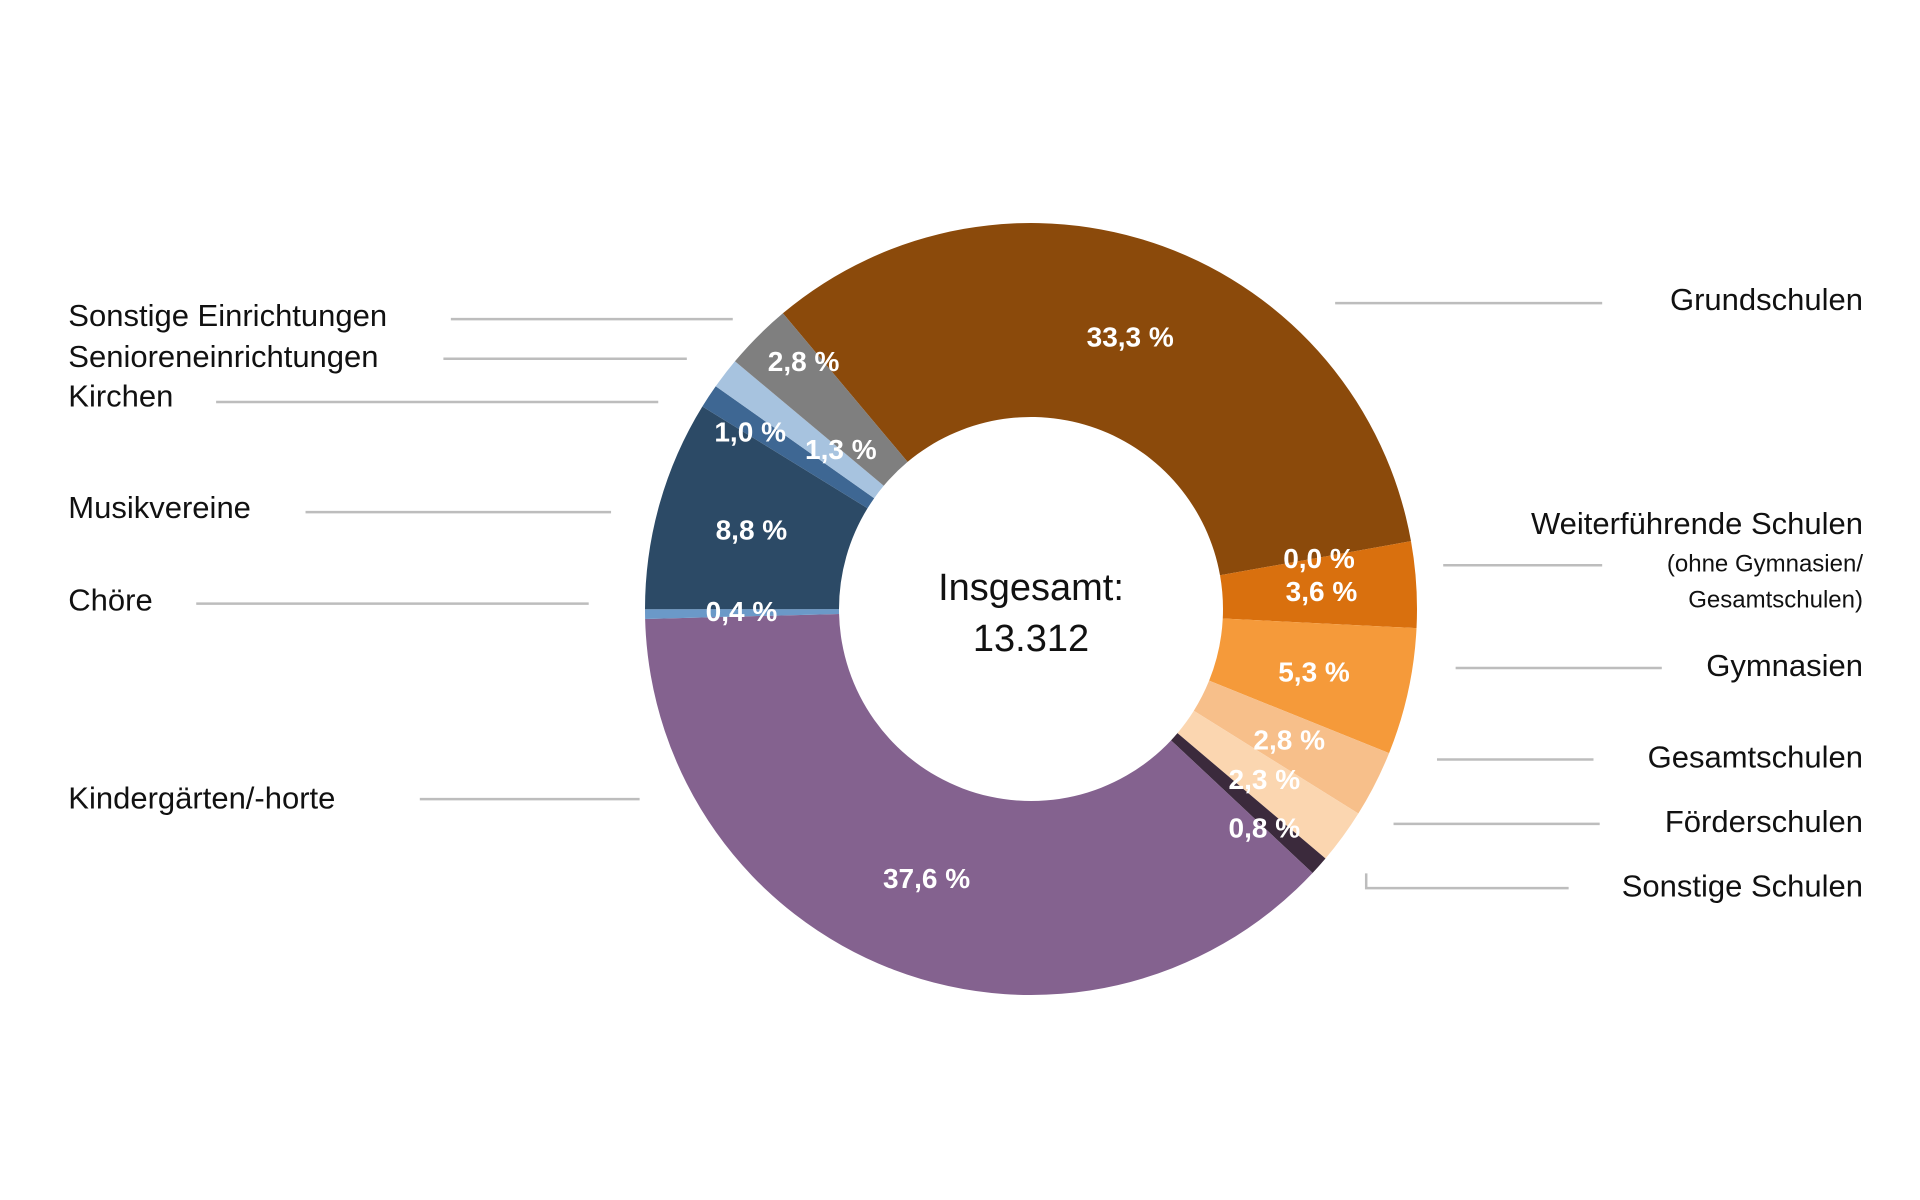 Image resolution: width=1920 pixels, height=1200 pixels. What do you see at coordinates (926, 878) in the screenshot?
I see `value-label: 37,6 %` at bounding box center [926, 878].